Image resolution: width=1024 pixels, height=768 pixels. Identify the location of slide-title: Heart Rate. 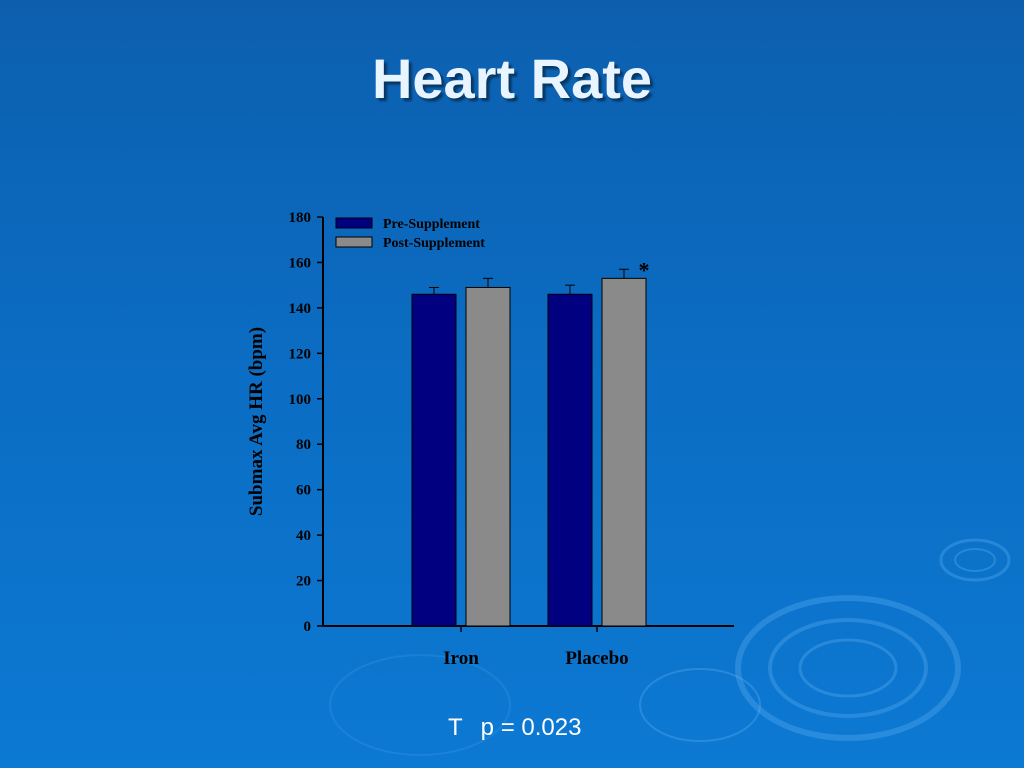
(512, 78).